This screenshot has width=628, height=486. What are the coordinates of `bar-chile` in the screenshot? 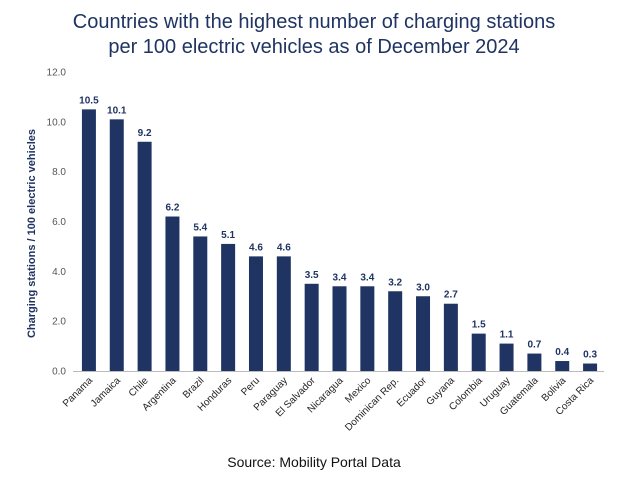 It's located at (144, 256).